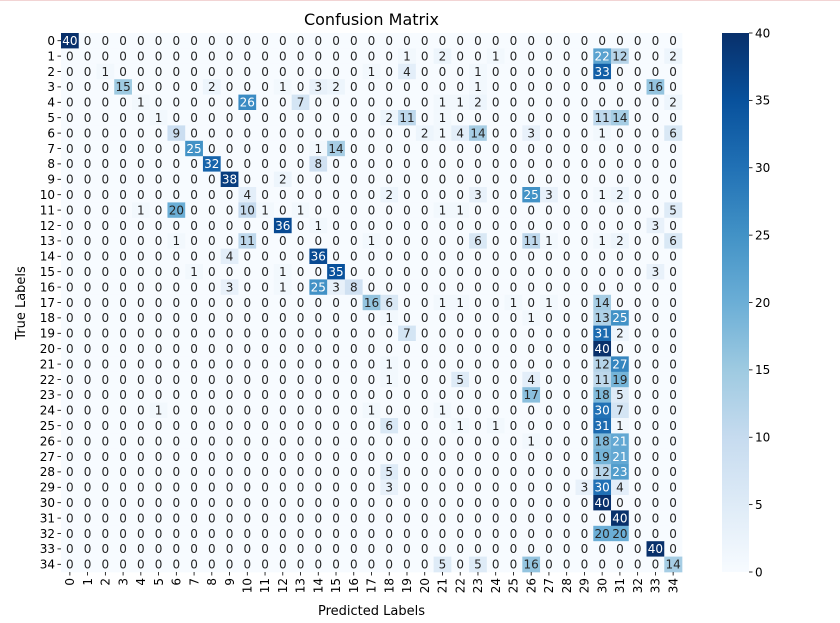  What do you see at coordinates (47, 472) in the screenshot?
I see `y-tick-label: 28` at bounding box center [47, 472].